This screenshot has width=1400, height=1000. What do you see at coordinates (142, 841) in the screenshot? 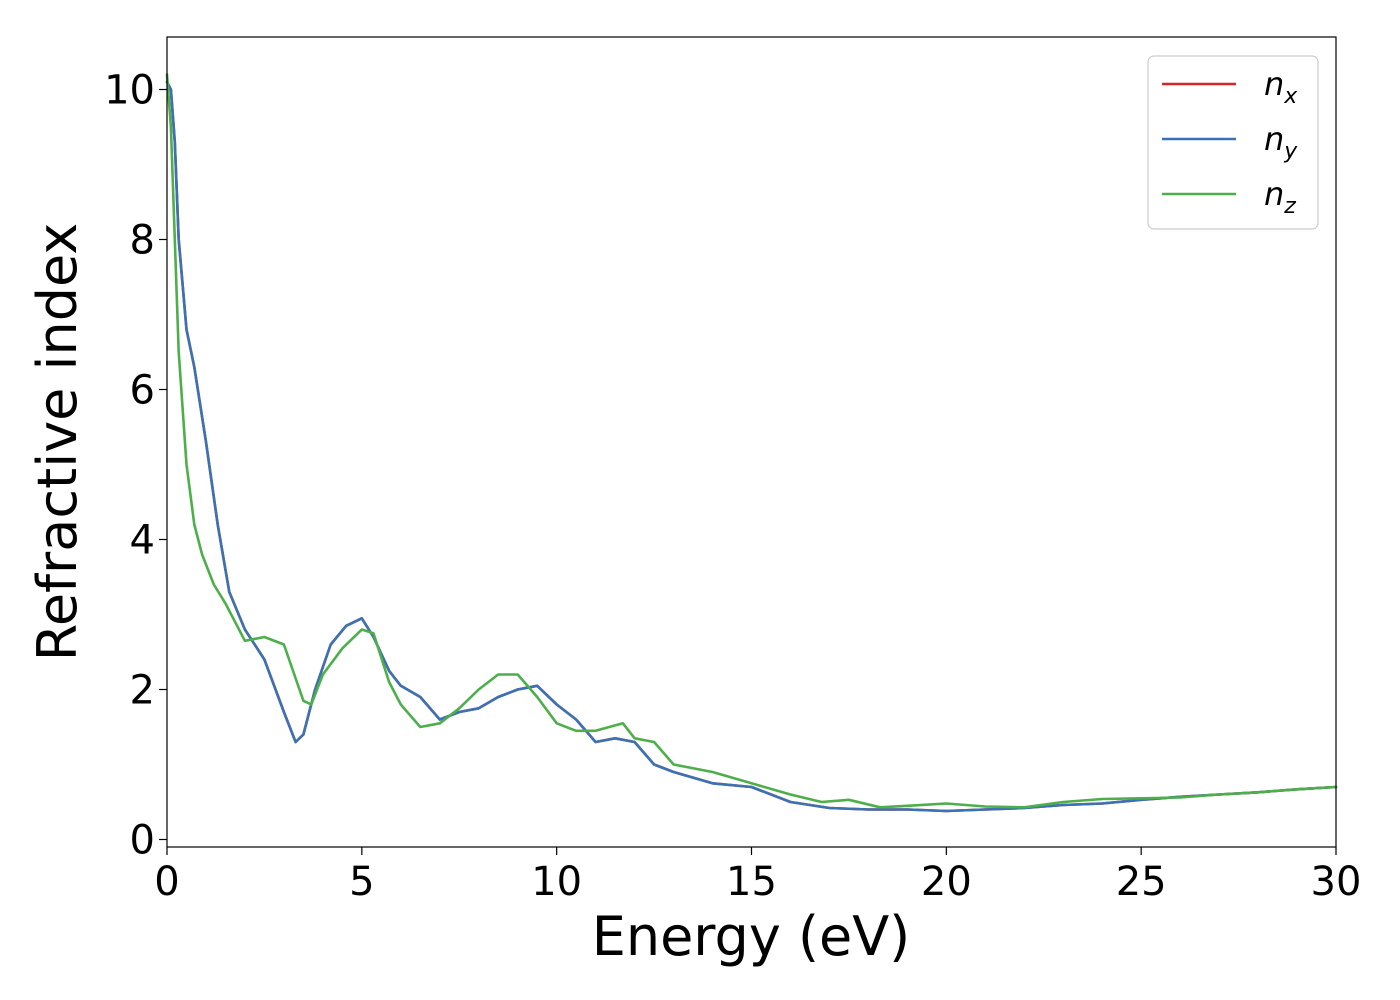
I see `y-tick-label: 0` at bounding box center [142, 841].